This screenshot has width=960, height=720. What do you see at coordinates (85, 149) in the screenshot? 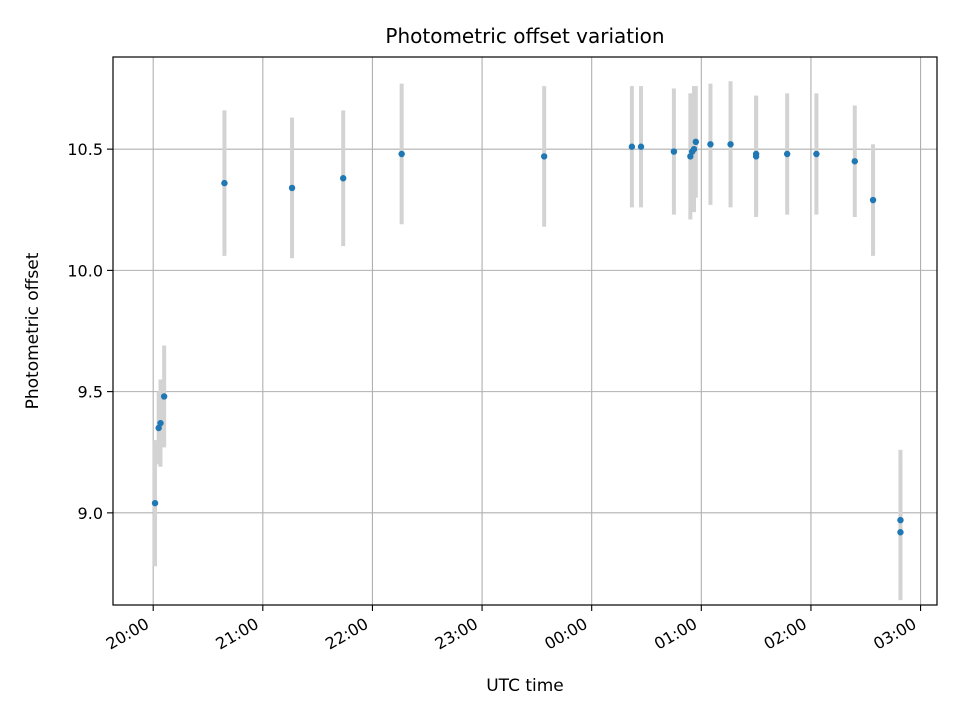
I see `y-tick-label: 10.5` at bounding box center [85, 149].